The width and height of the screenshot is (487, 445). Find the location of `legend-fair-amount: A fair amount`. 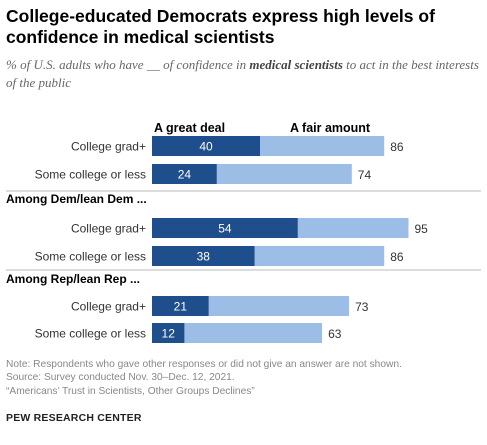

legend-fair-amount: A fair amount is located at coordinates (330, 128).